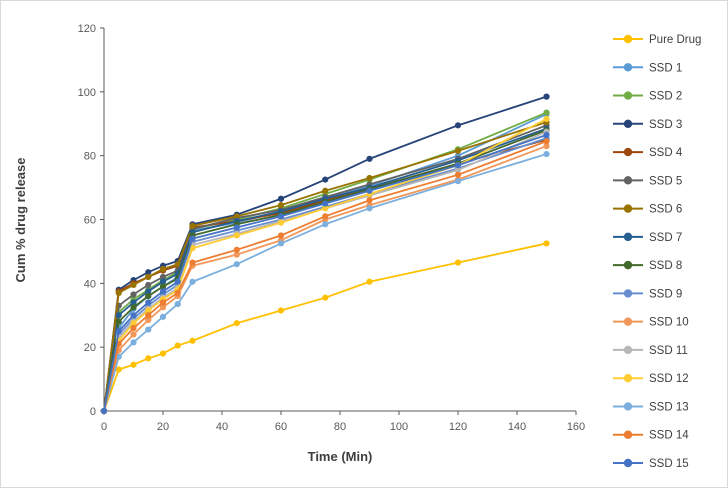 Image resolution: width=728 pixels, height=488 pixels. What do you see at coordinates (458, 427) in the screenshot?
I see `x-tick-label: 120` at bounding box center [458, 427].